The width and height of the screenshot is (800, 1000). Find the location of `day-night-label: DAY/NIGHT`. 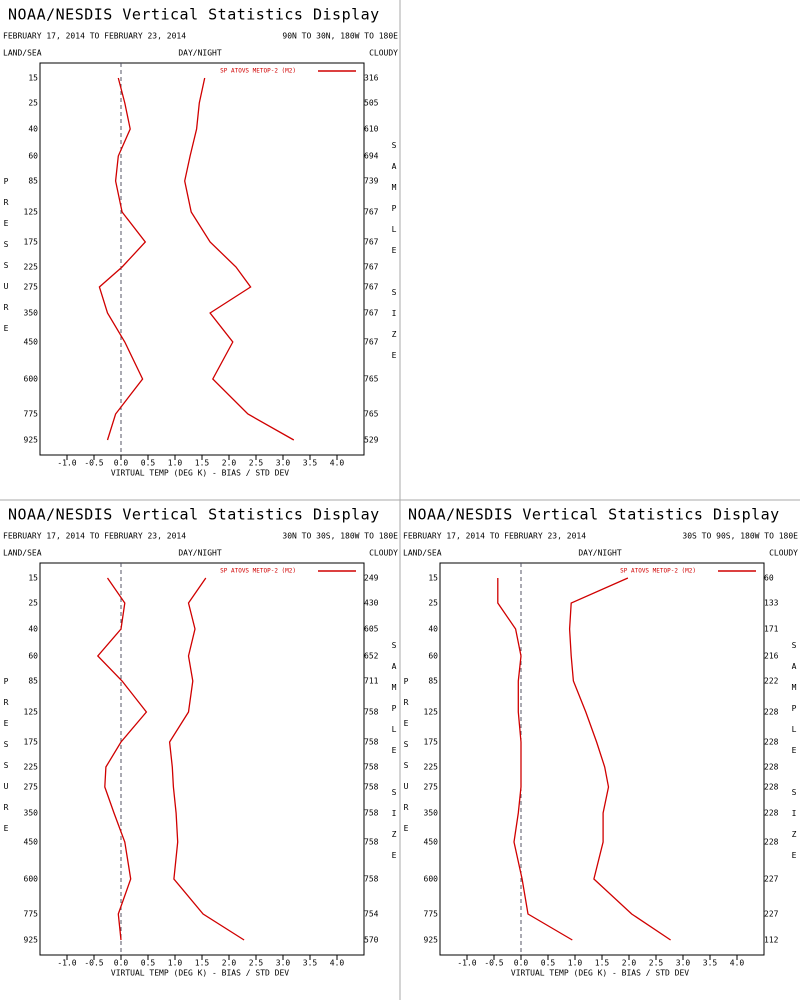

day-night-label: DAY/NIGHT is located at coordinates (200, 553).